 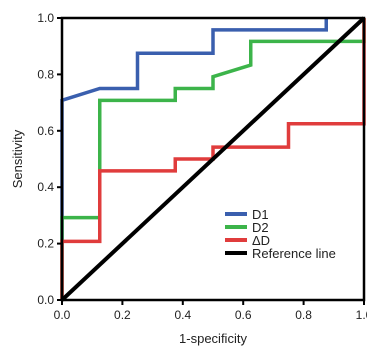 I want to click on y-tick-label: 1.0, so click(x=45, y=18).